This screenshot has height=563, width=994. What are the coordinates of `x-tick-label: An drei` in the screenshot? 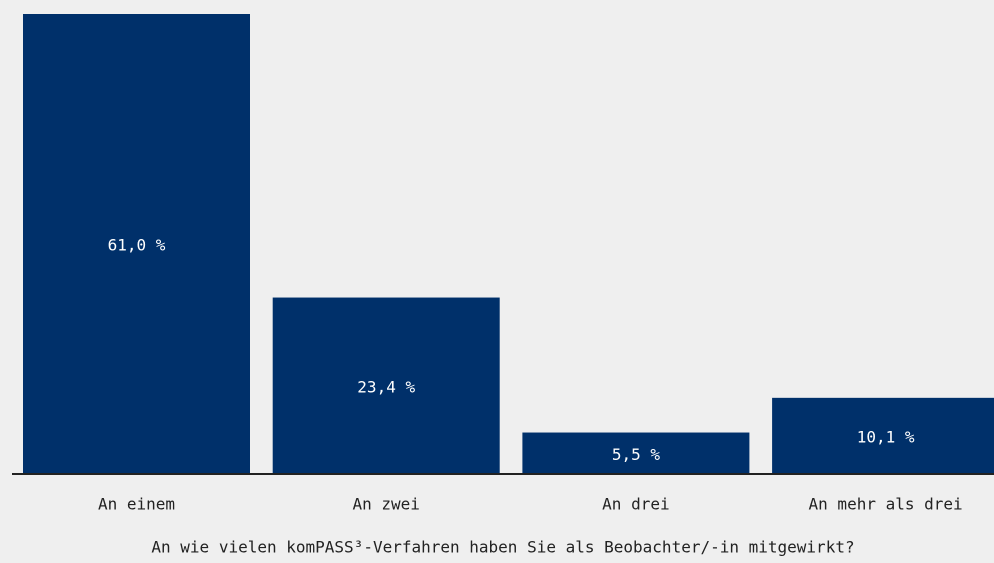 It's located at (635, 504).